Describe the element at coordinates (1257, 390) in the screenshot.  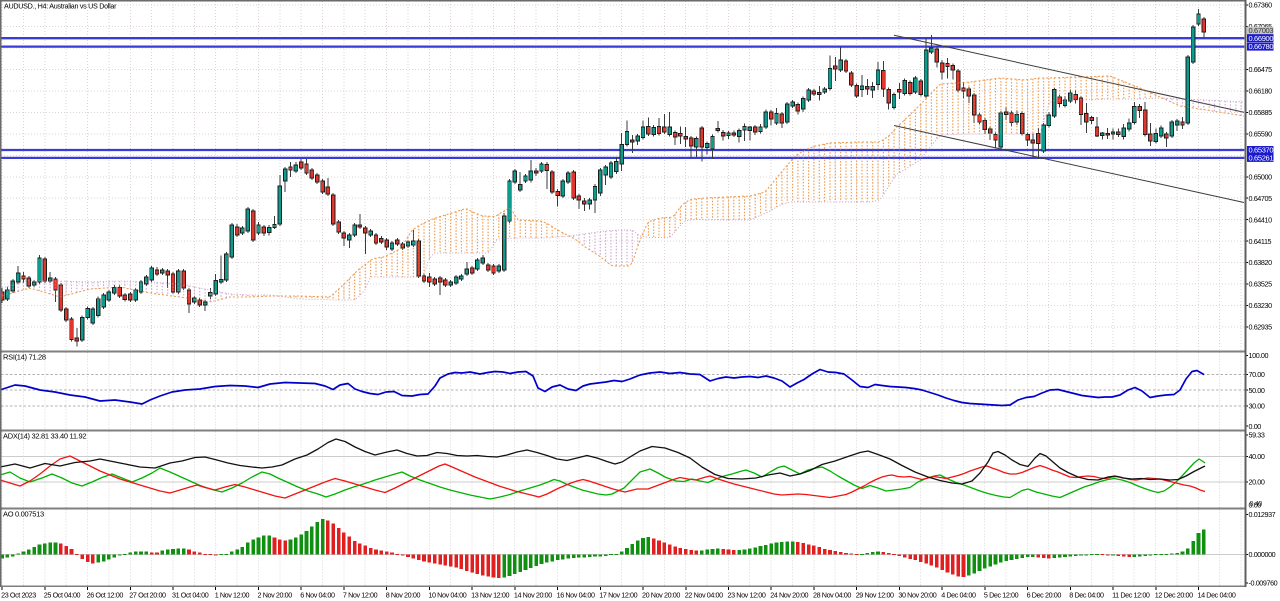
I see `svg-text: 50.00` at that location.